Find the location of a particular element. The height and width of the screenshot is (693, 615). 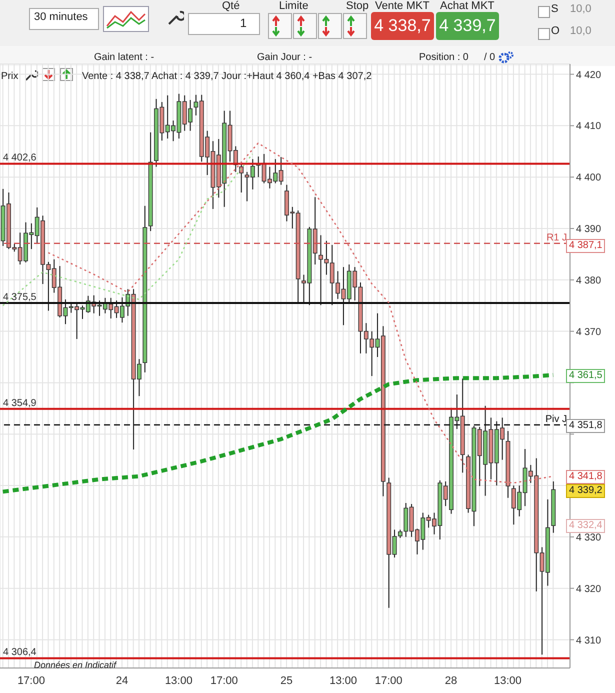

annotation: Vente : 4 338,7 Achat : 4 339,7 Jour :+Haut 4 360,4 +Bas 4 307,2 is located at coordinates (227, 76).